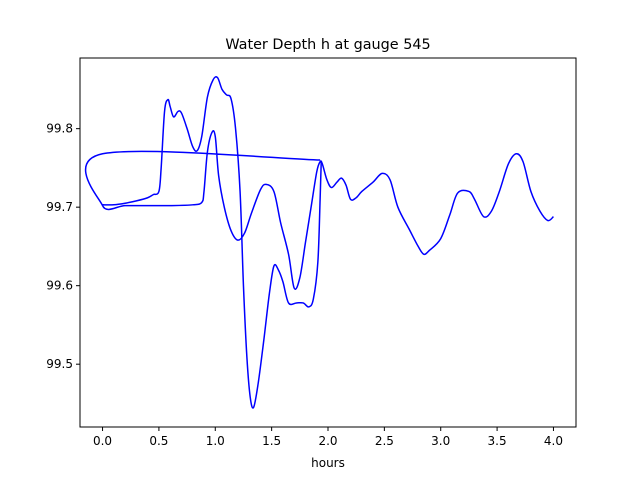 This screenshot has height=480, width=640. Describe the element at coordinates (553, 441) in the screenshot. I see `x-tick-label: 4.0` at that location.